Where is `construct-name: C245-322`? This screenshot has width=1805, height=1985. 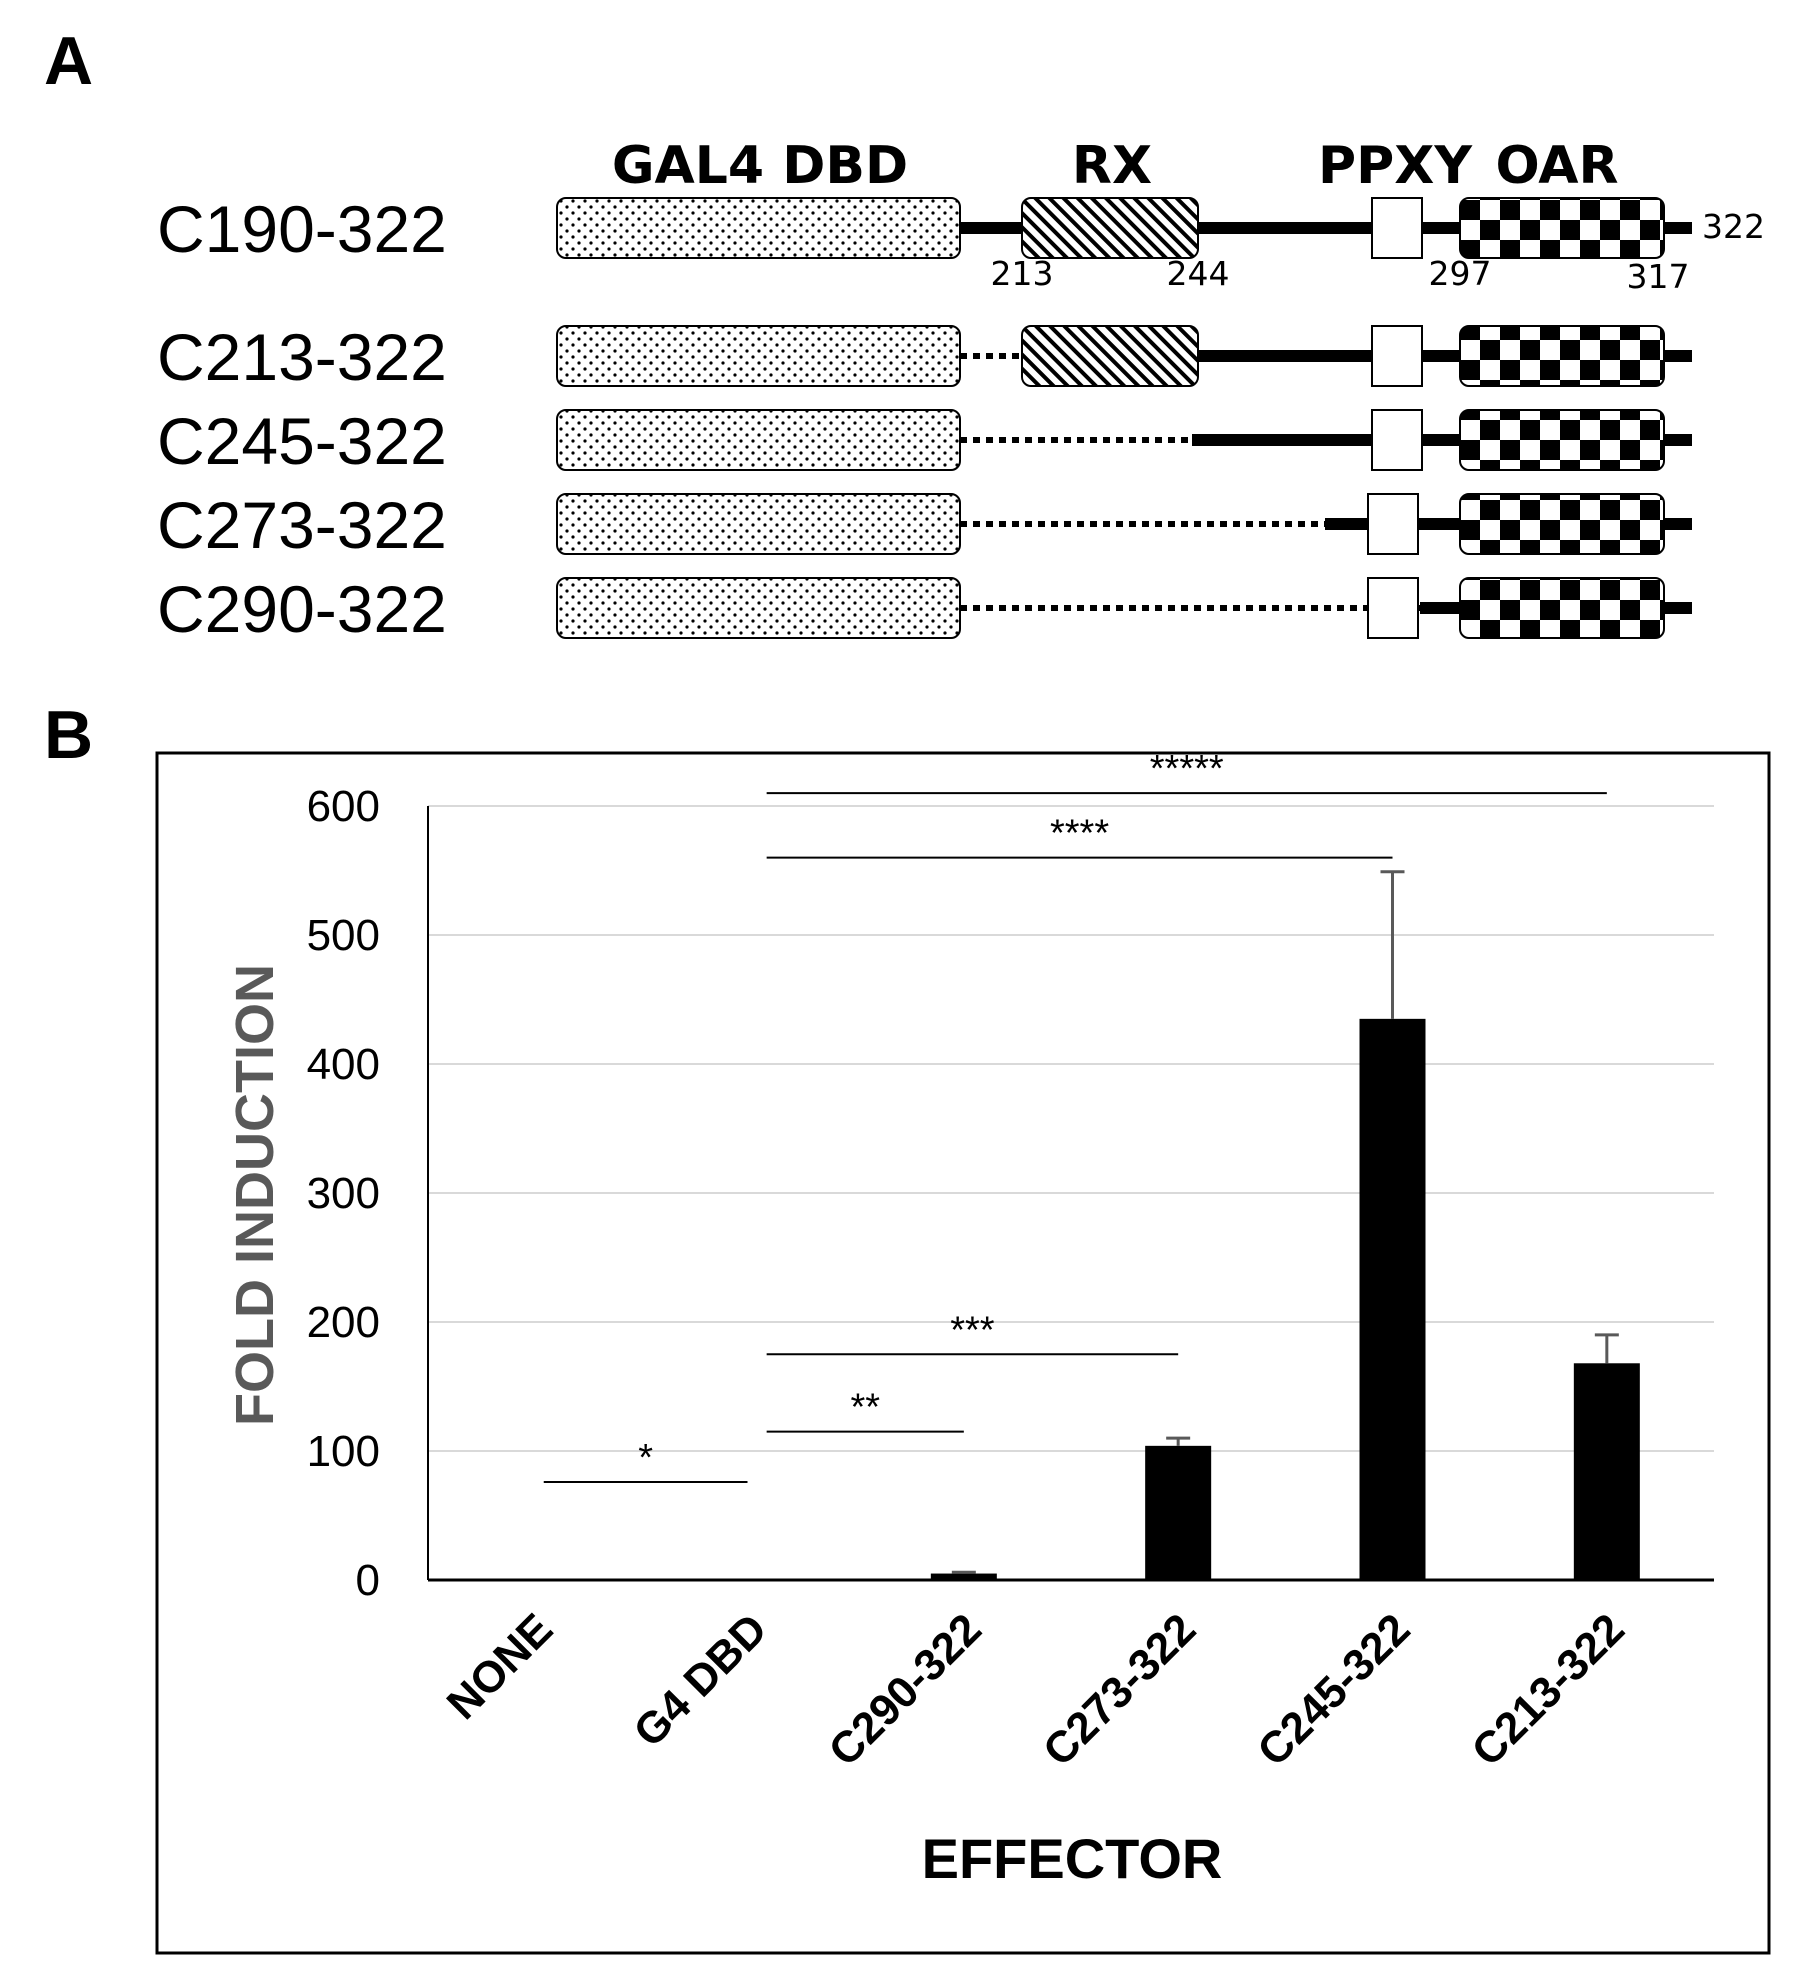 construct-name: C245-322 is located at coordinates (302, 441).